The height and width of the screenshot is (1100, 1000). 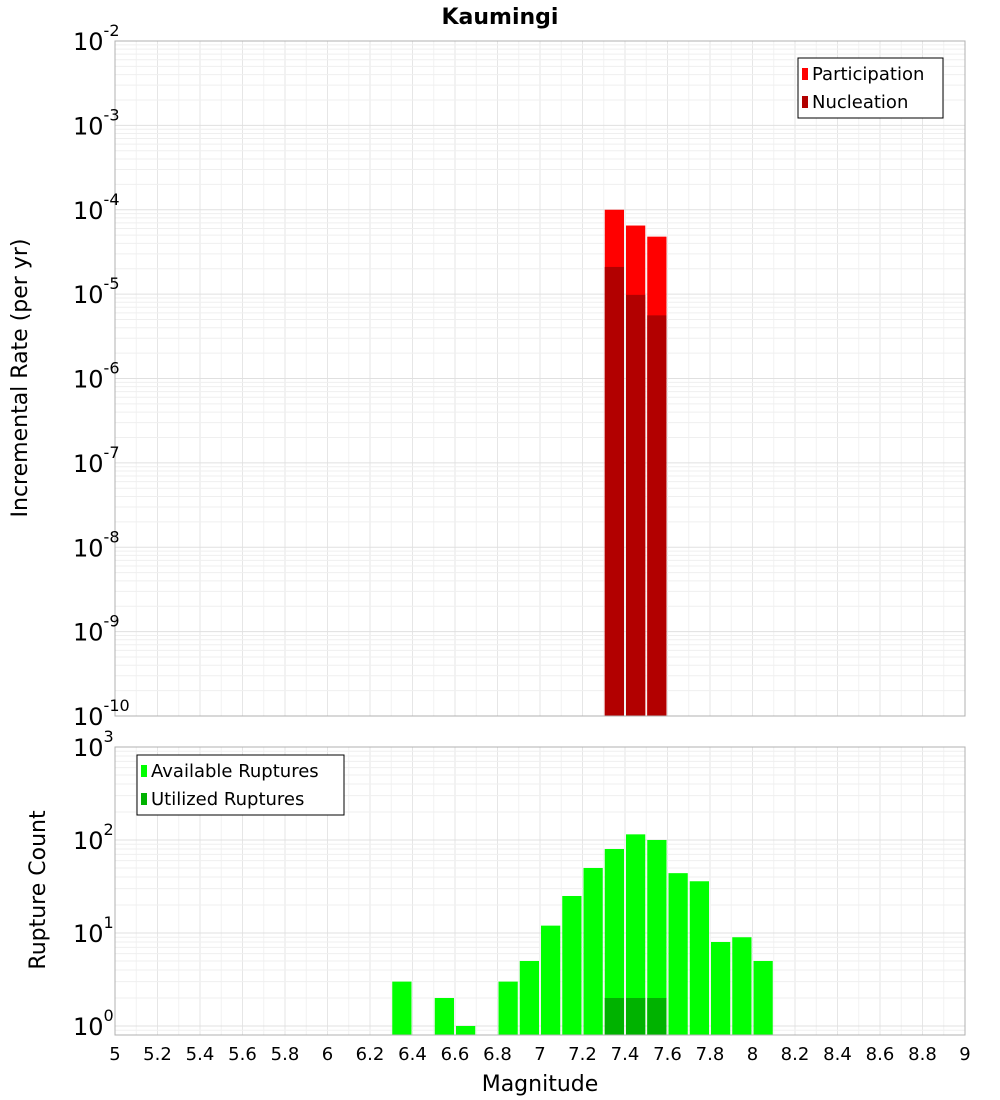 I want to click on y-tick-exponent: -7, so click(x=112, y=452).